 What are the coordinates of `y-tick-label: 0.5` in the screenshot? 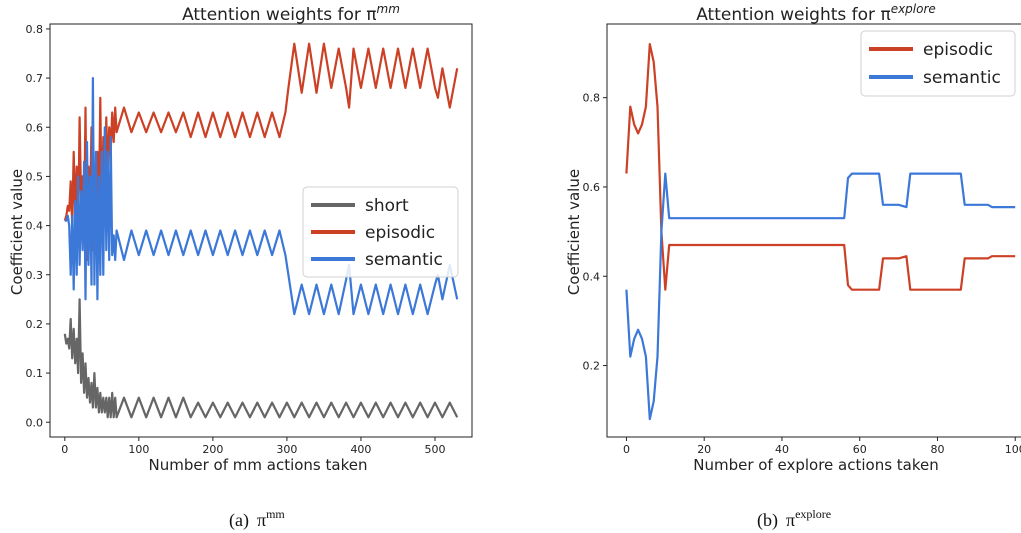 It's located at (35, 176).